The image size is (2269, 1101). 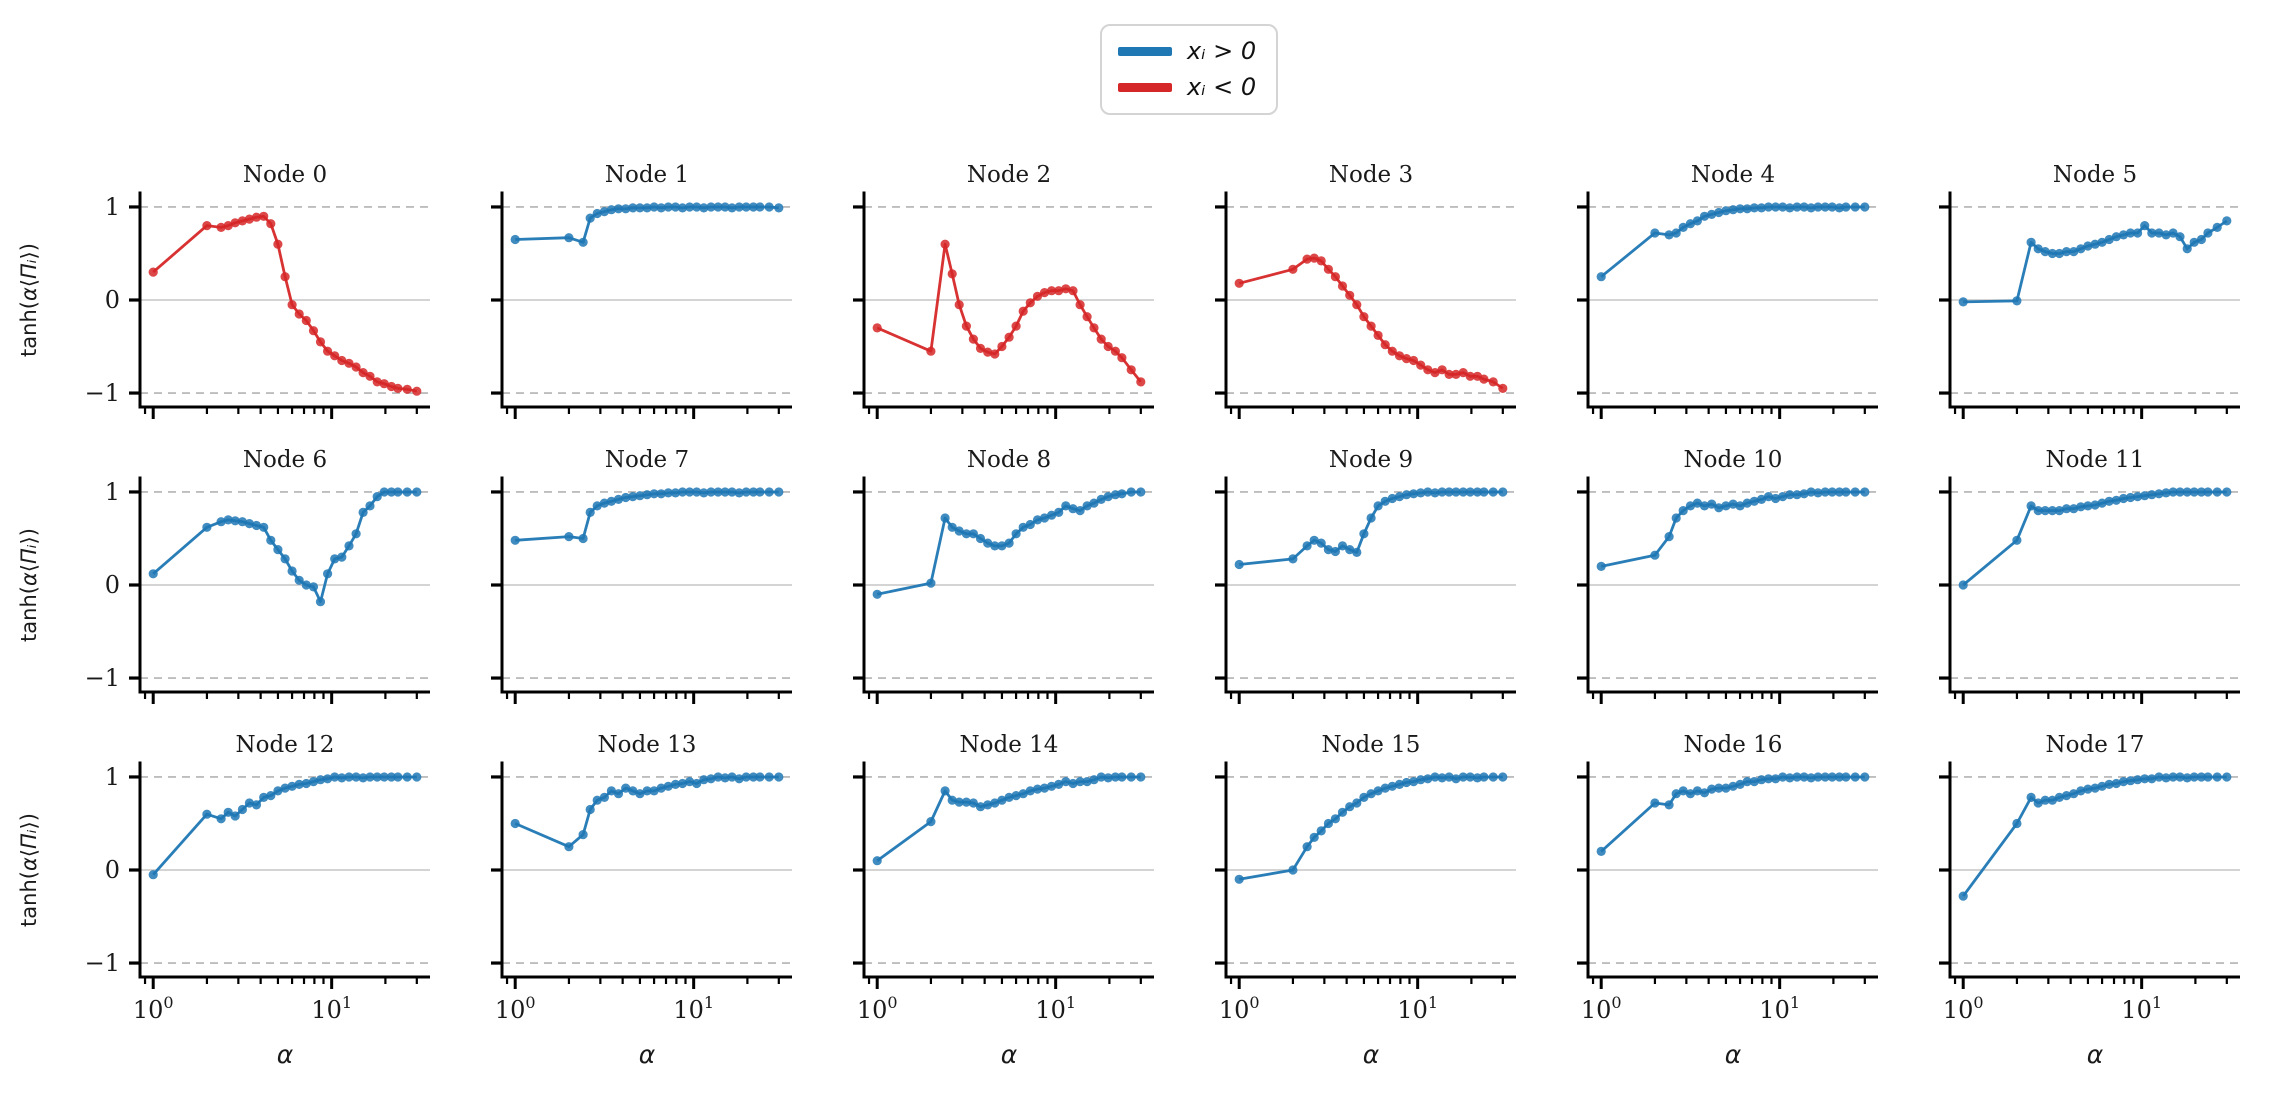 What do you see at coordinates (647, 460) in the screenshot?
I see `subplot-title: Node 7` at bounding box center [647, 460].